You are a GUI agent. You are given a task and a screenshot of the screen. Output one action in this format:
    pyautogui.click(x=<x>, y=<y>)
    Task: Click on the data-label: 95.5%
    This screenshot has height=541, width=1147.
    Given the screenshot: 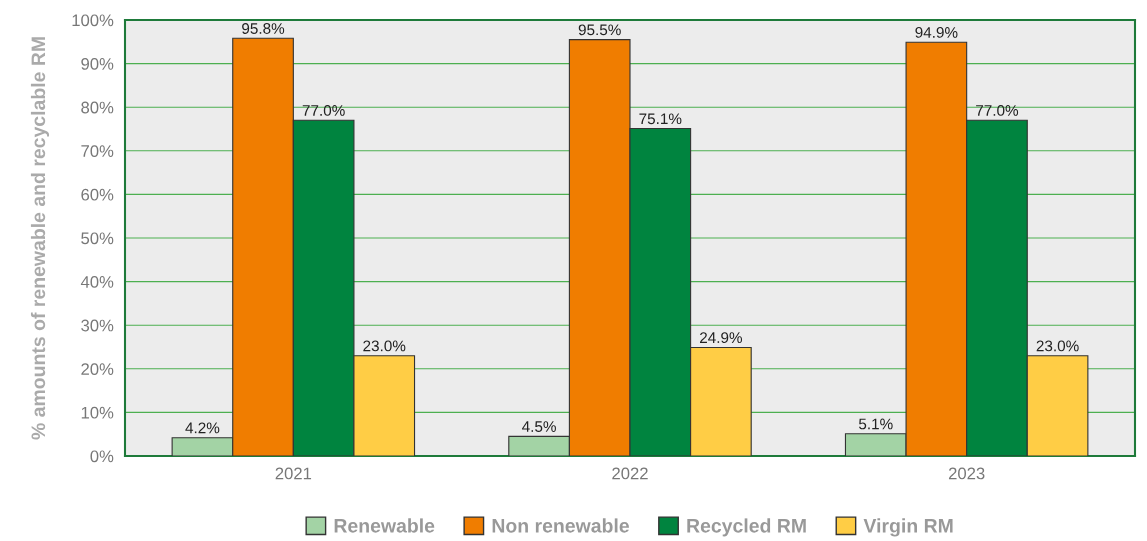 What is the action you would take?
    pyautogui.click(x=599, y=30)
    